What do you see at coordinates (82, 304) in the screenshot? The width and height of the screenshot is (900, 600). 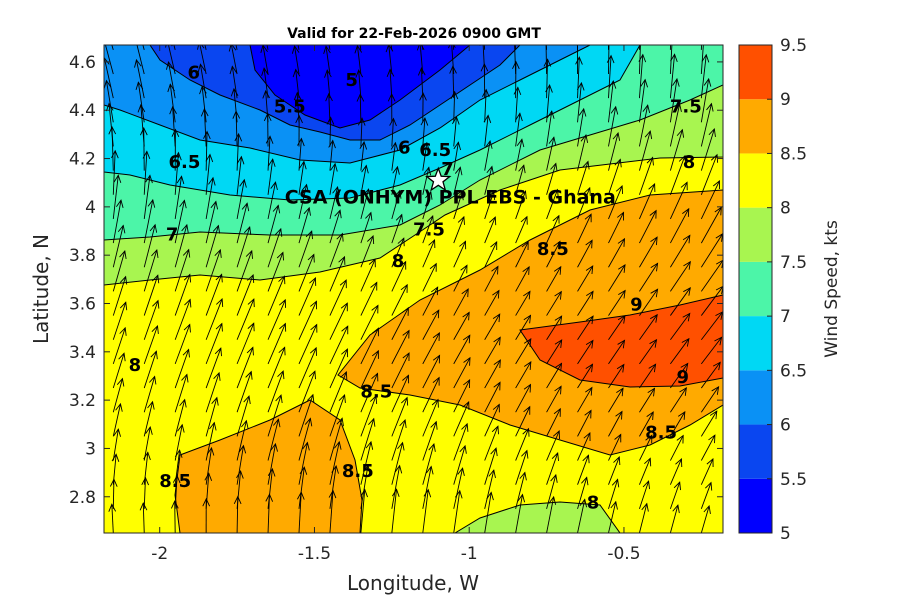 I see `y-tick-label: 3.6` at bounding box center [82, 304].